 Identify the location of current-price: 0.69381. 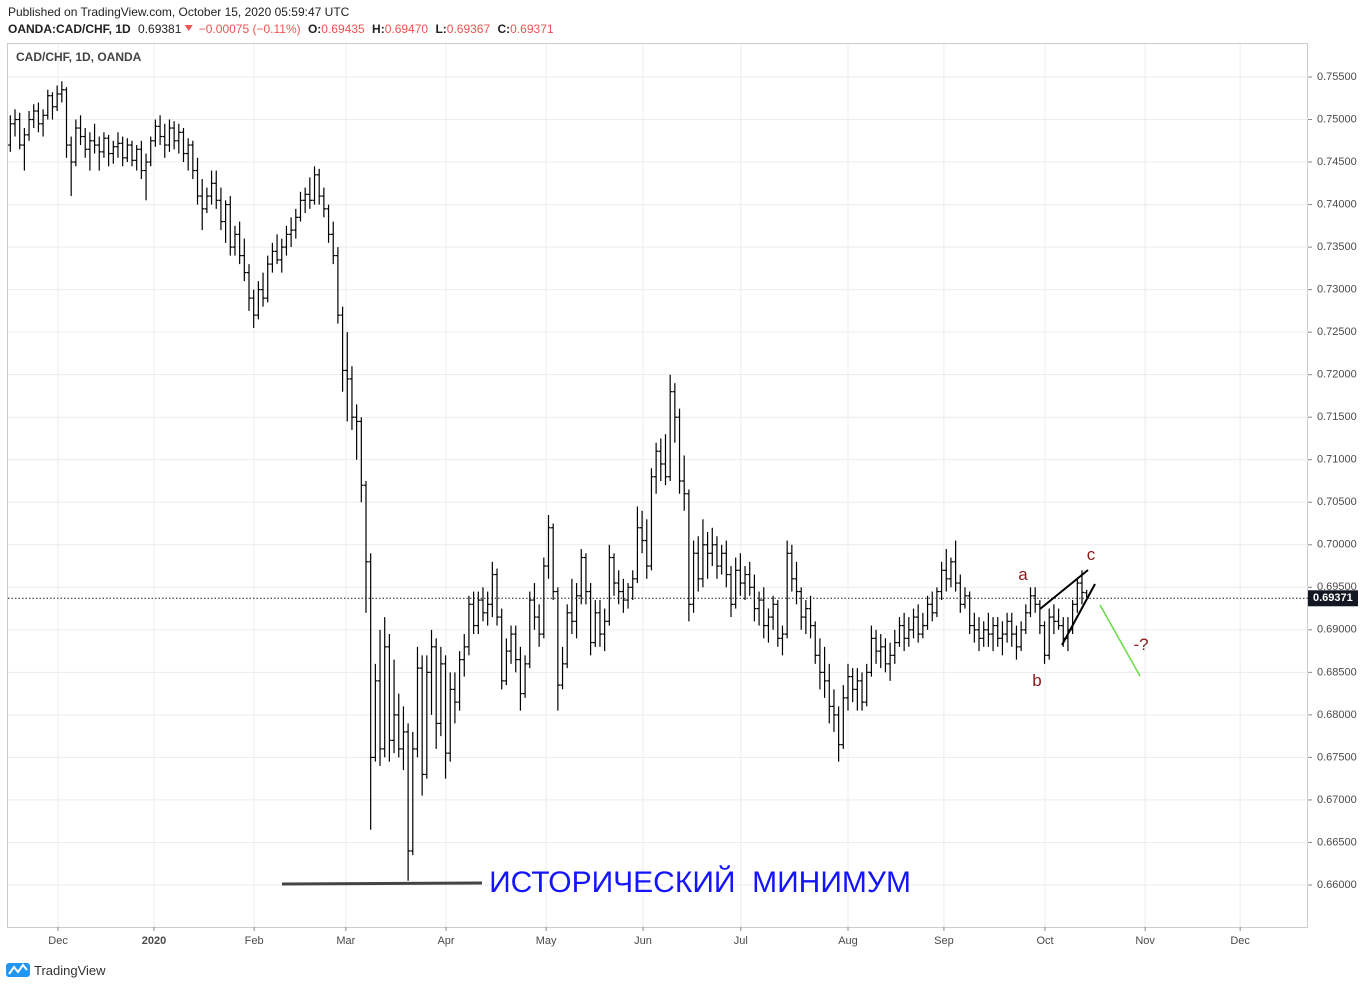
(160, 29).